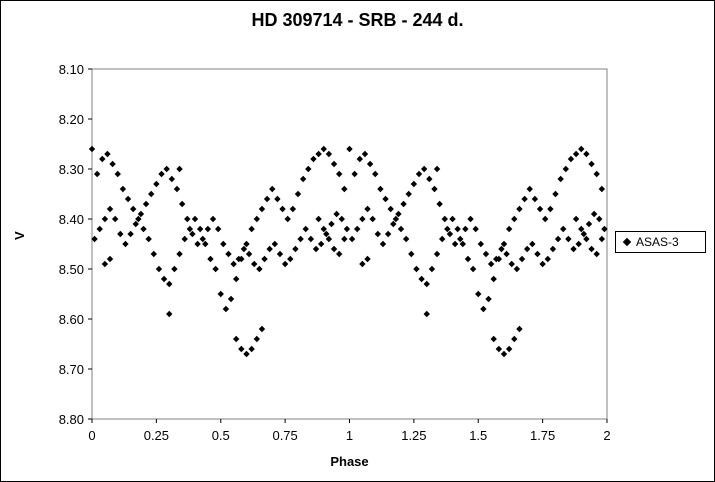  What do you see at coordinates (606, 435) in the screenshot?
I see `x-tick-label: 2` at bounding box center [606, 435].